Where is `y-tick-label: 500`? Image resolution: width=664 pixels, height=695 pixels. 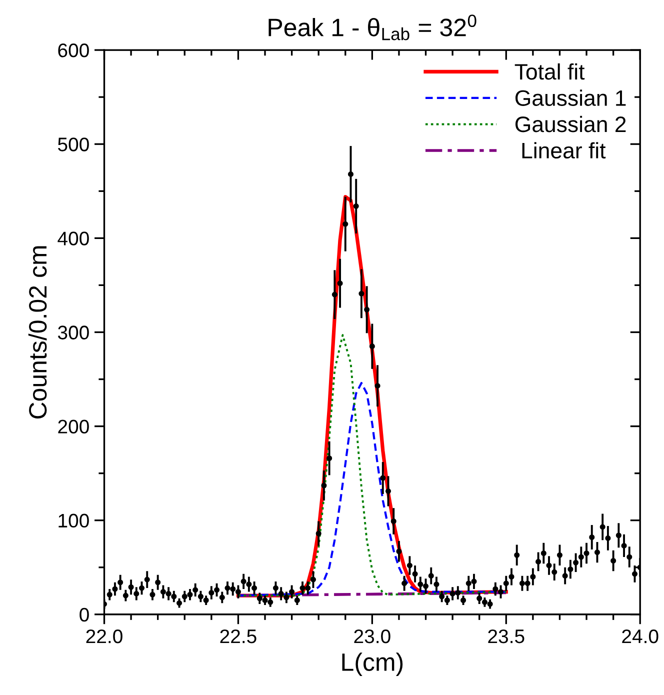
y-tick-label: 500 is located at coordinates (73, 145).